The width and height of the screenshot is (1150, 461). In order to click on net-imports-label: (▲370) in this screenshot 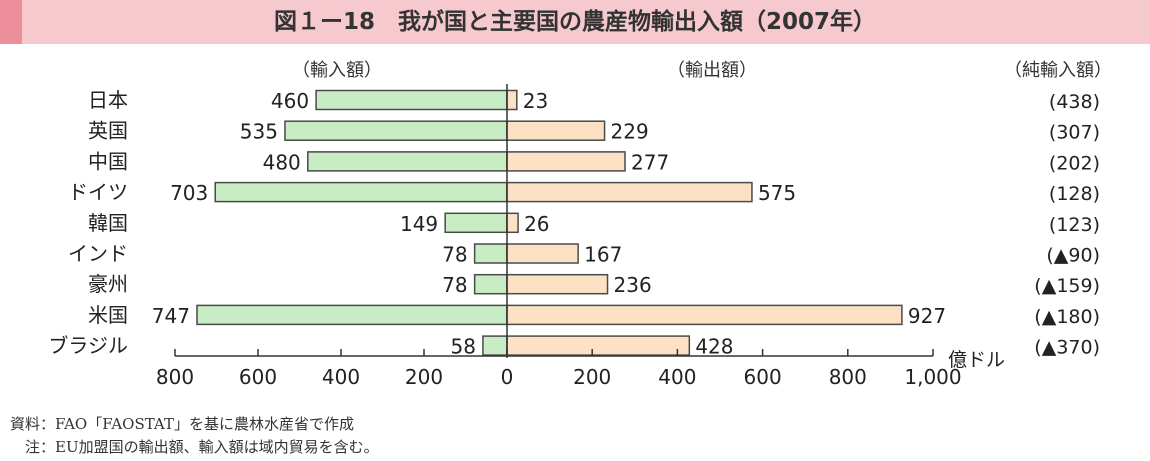, I will do `click(1067, 348)`.